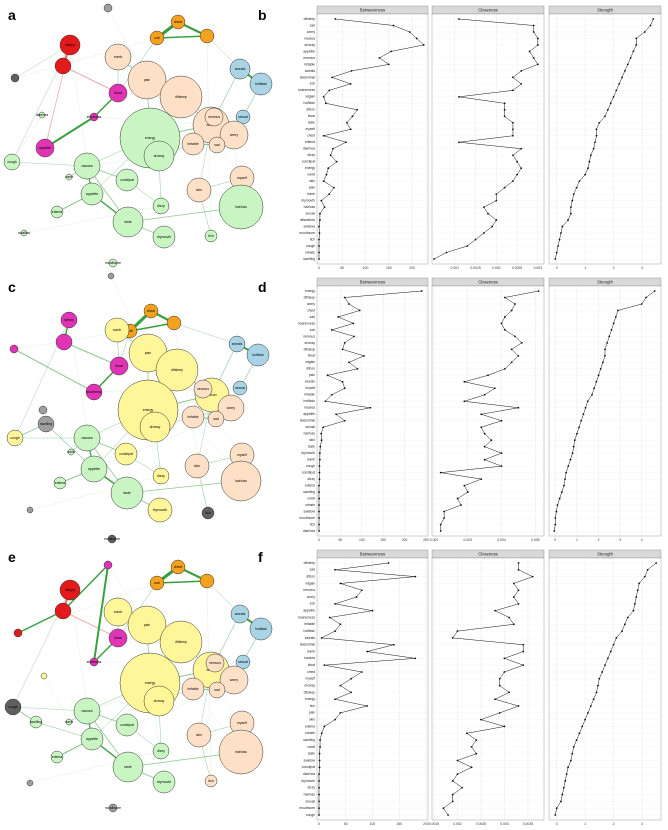 This screenshot has width=668, height=830. What do you see at coordinates (151, 311) in the screenshot?
I see `node-label: cheat` at bounding box center [151, 311].